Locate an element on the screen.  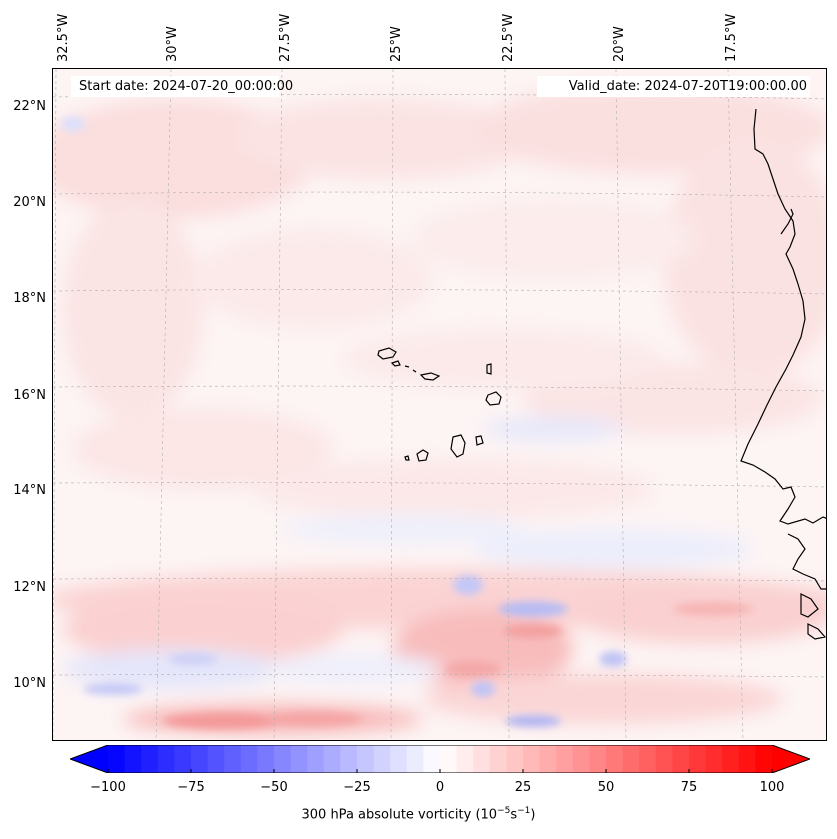
latitude-label: 20°N is located at coordinates (29, 202).